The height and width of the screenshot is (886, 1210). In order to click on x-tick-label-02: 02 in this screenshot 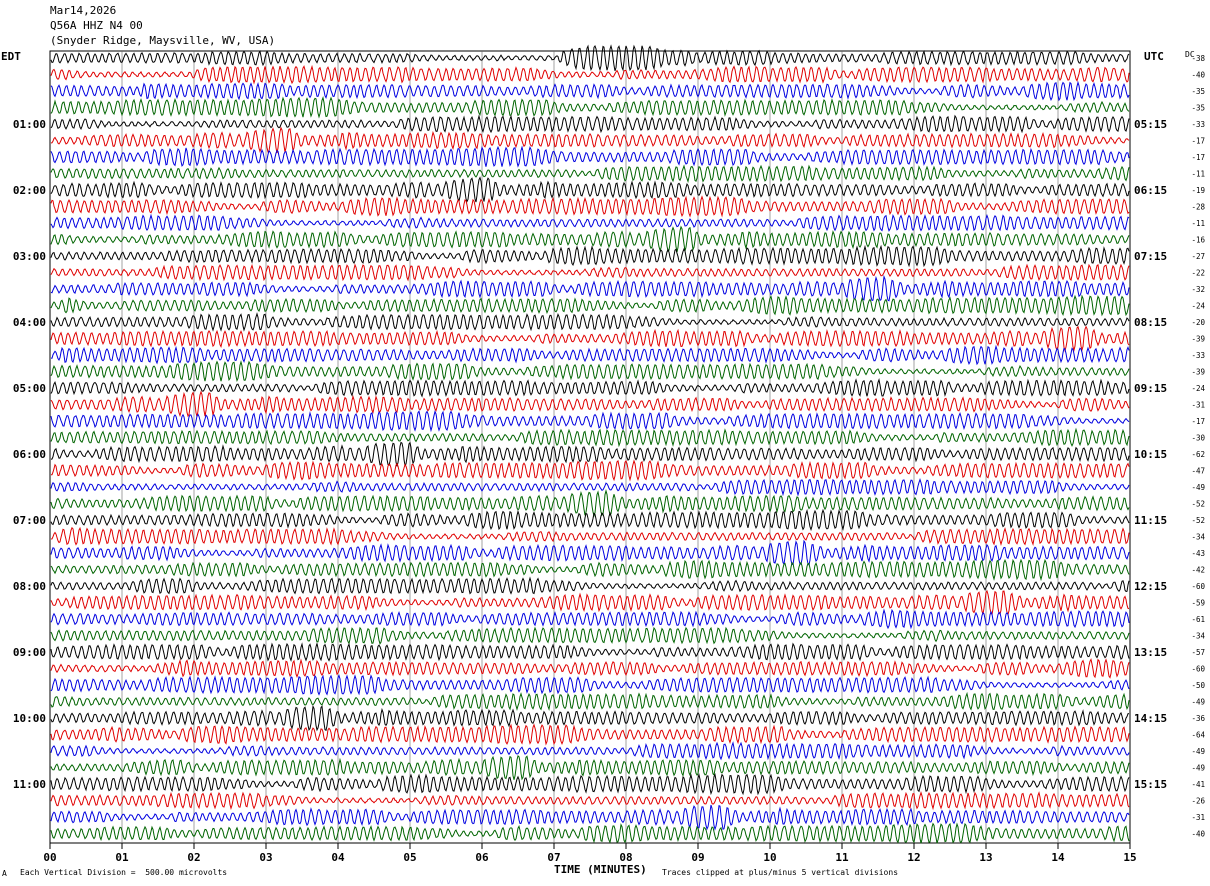, I will do `click(193, 857)`.